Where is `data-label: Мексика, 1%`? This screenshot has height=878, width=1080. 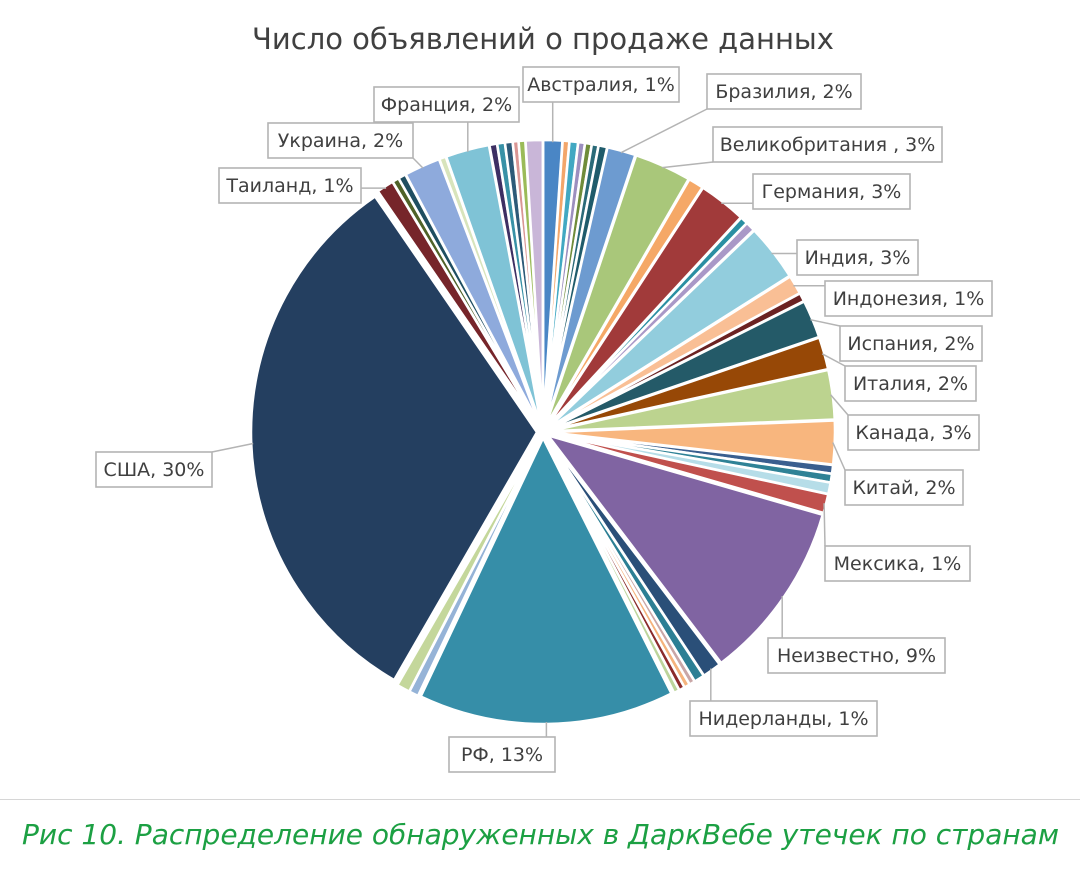
data-label: Мексика, 1% is located at coordinates (898, 564).